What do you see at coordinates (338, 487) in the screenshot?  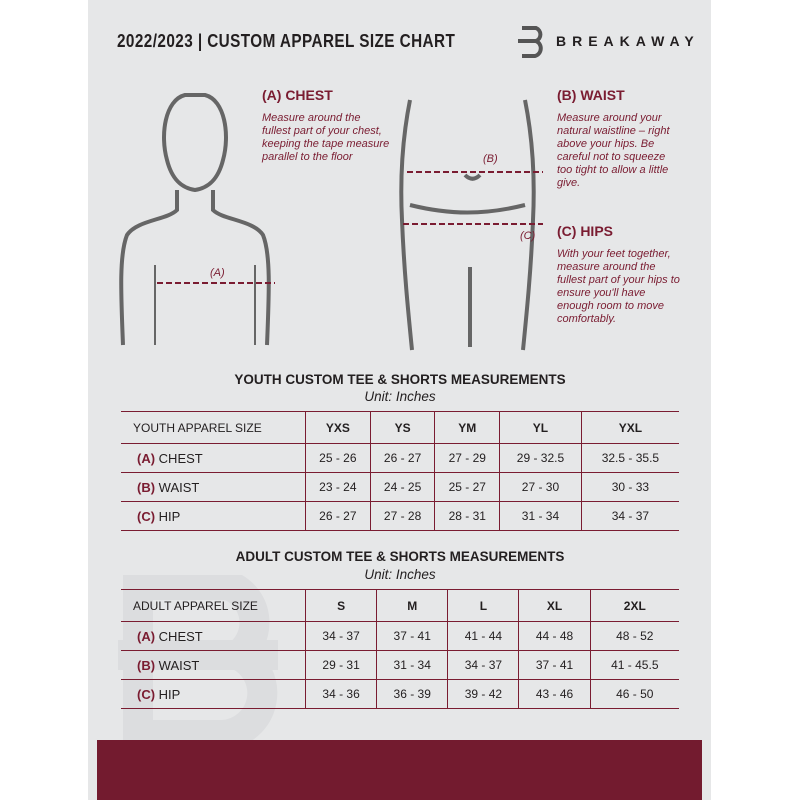 I see `table-cell: 23 - 24` at bounding box center [338, 487].